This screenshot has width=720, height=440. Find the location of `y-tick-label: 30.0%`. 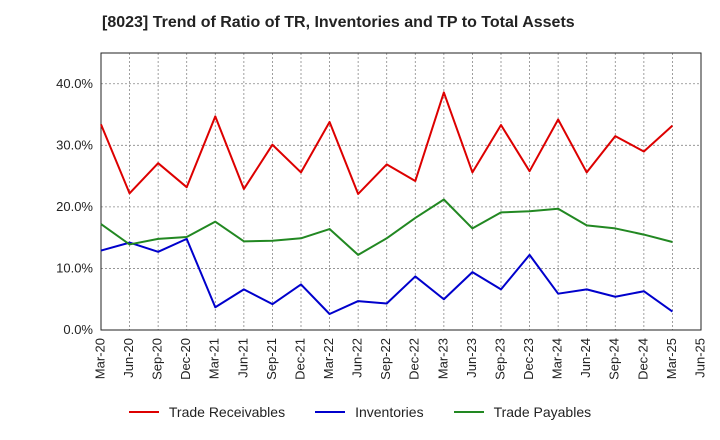

y-tick-label: 30.0% is located at coordinates (74, 144).